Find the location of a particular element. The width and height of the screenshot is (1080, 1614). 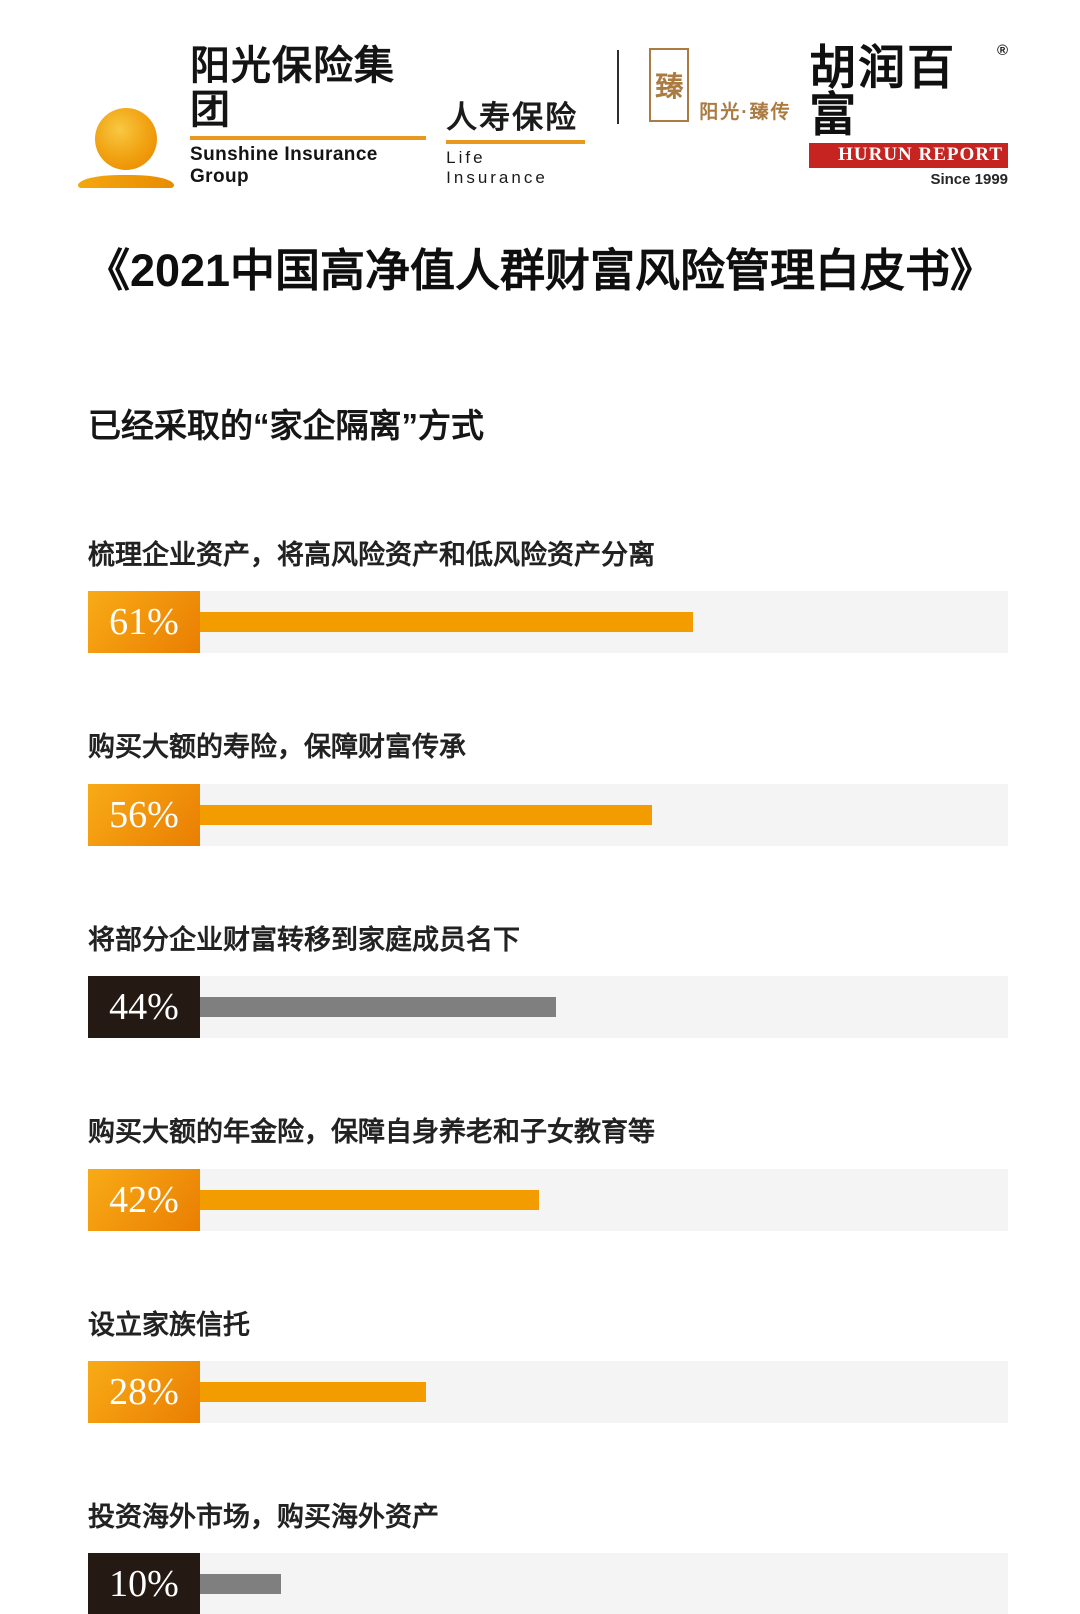

life-insurance-block: 人寿保险 Life Insurance is located at coordinates (516, 143).